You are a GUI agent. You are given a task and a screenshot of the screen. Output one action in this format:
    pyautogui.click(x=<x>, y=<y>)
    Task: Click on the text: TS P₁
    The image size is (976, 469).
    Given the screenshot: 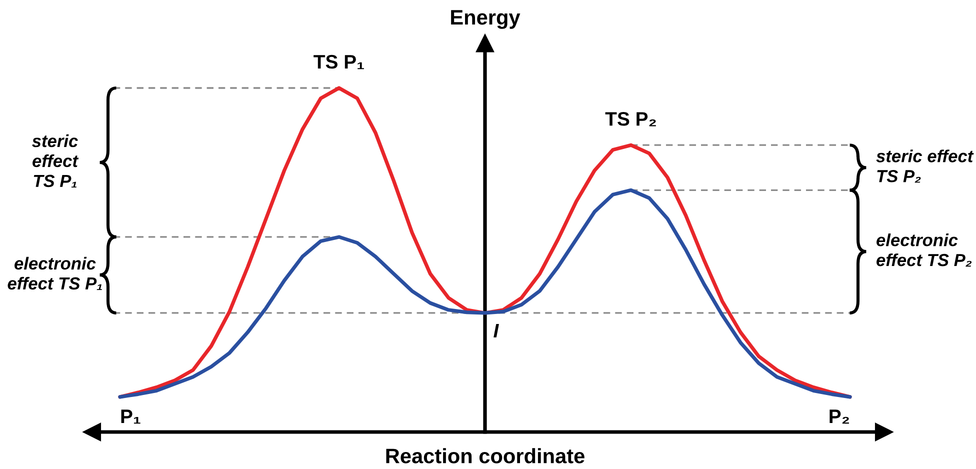 What is the action you would take?
    pyautogui.click(x=339, y=62)
    